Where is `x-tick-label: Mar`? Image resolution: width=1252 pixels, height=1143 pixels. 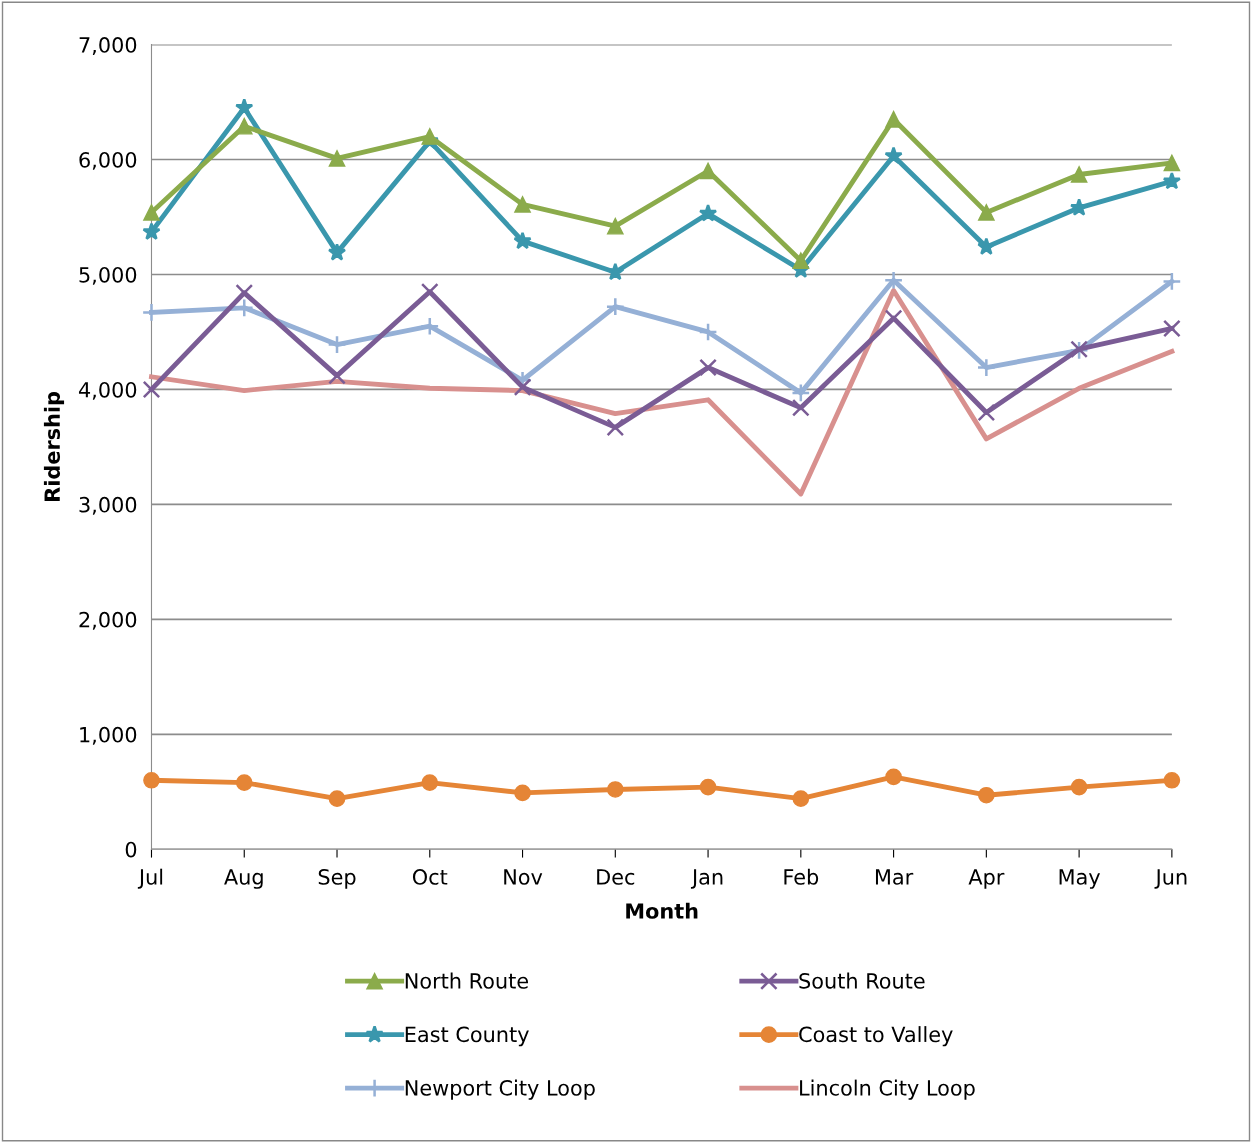
x-tick-label: Mar is located at coordinates (894, 877).